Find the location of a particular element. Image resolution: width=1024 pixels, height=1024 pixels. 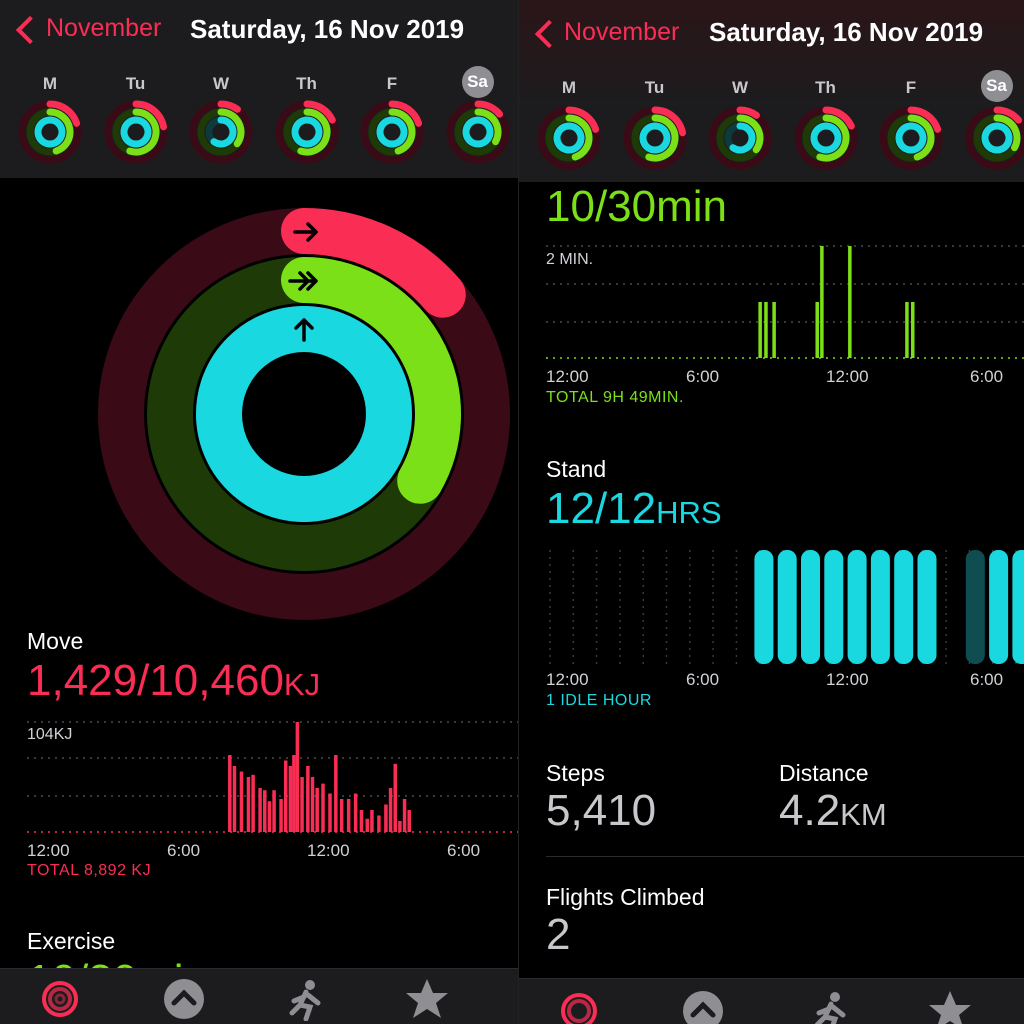

stand-x-label-4: 6:00 is located at coordinates (987, 679).